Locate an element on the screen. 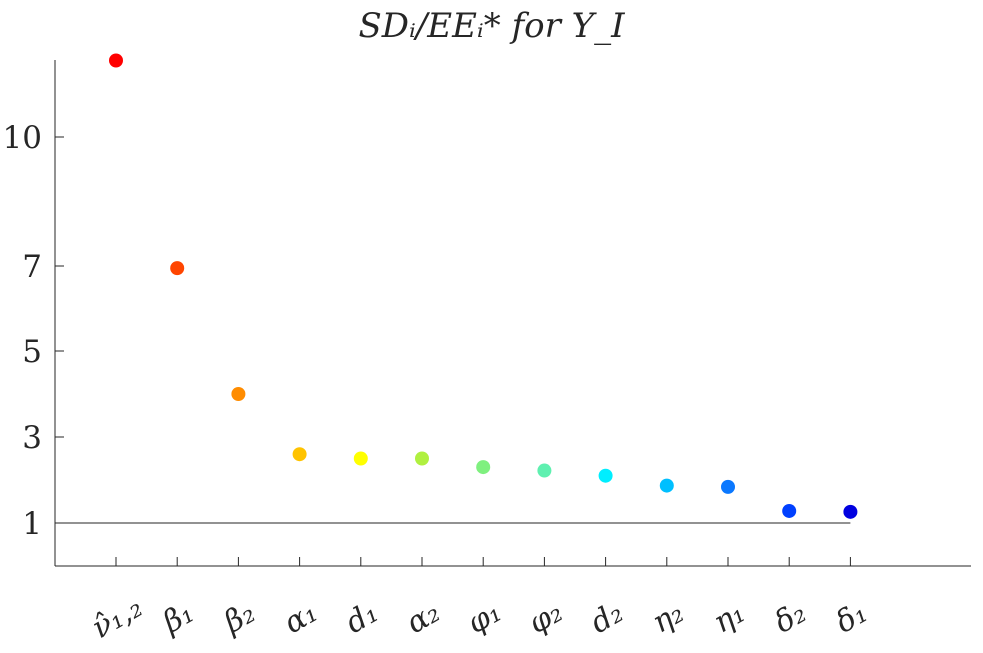 The height and width of the screenshot is (653, 983). x-tick-label: η₁ is located at coordinates (729, 617).